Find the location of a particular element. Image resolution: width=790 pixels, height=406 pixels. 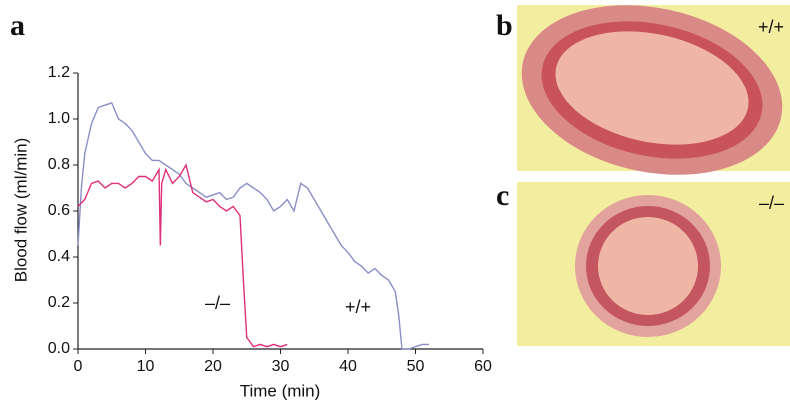

micrograph-b is located at coordinates (653, 90).